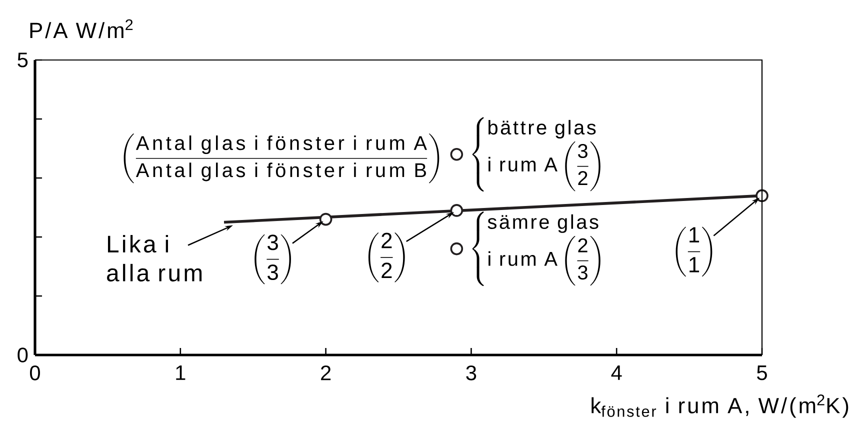 This screenshot has width=857, height=424. I want to click on annotation: $\left\{\begin{array}{@{}l@{}}\mbox{bättre glas}\\\mbox{i rum A}\left(\dfrac{\mathsf{3}}{\mathsf{2}}\right)\end{array}\right.$, so click(536, 154).